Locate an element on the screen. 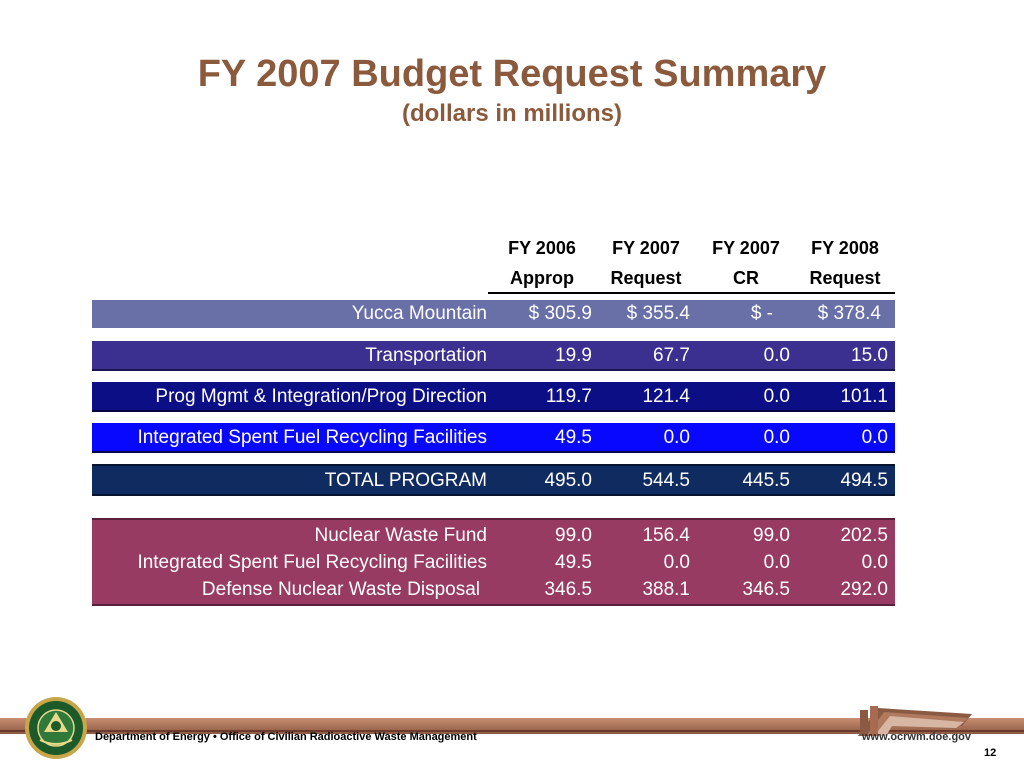 This screenshot has height=768, width=1024. slide-subtitle: (dollars in millions) is located at coordinates (512, 113).